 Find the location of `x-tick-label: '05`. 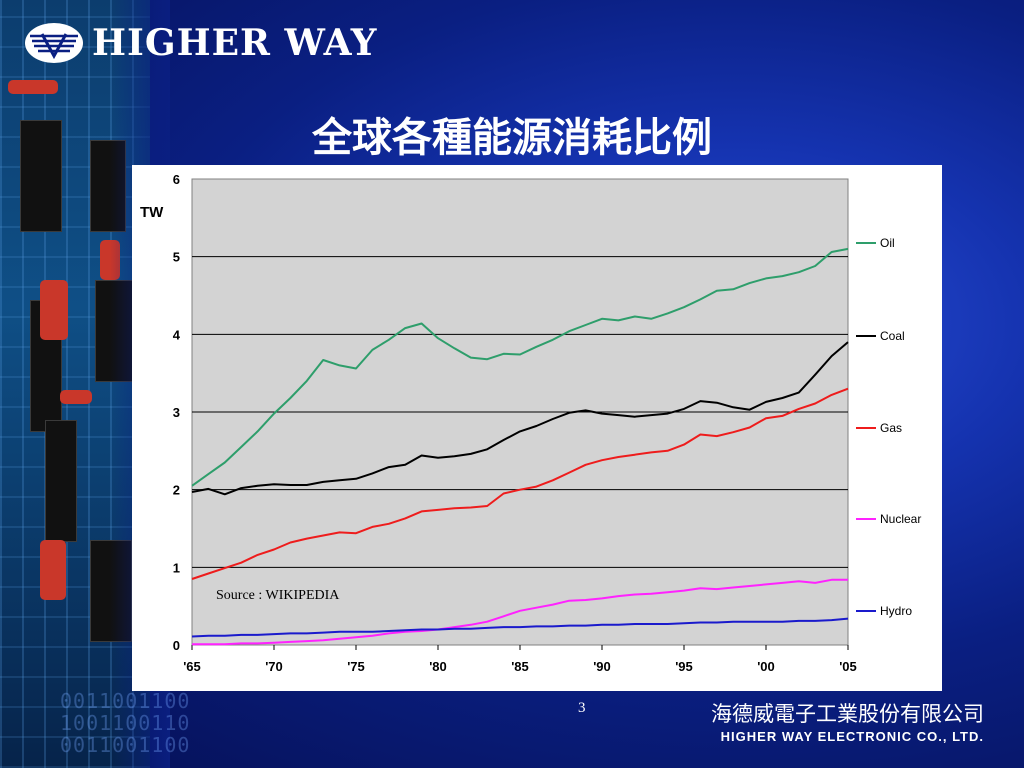

x-tick-label: '05 is located at coordinates (848, 666).